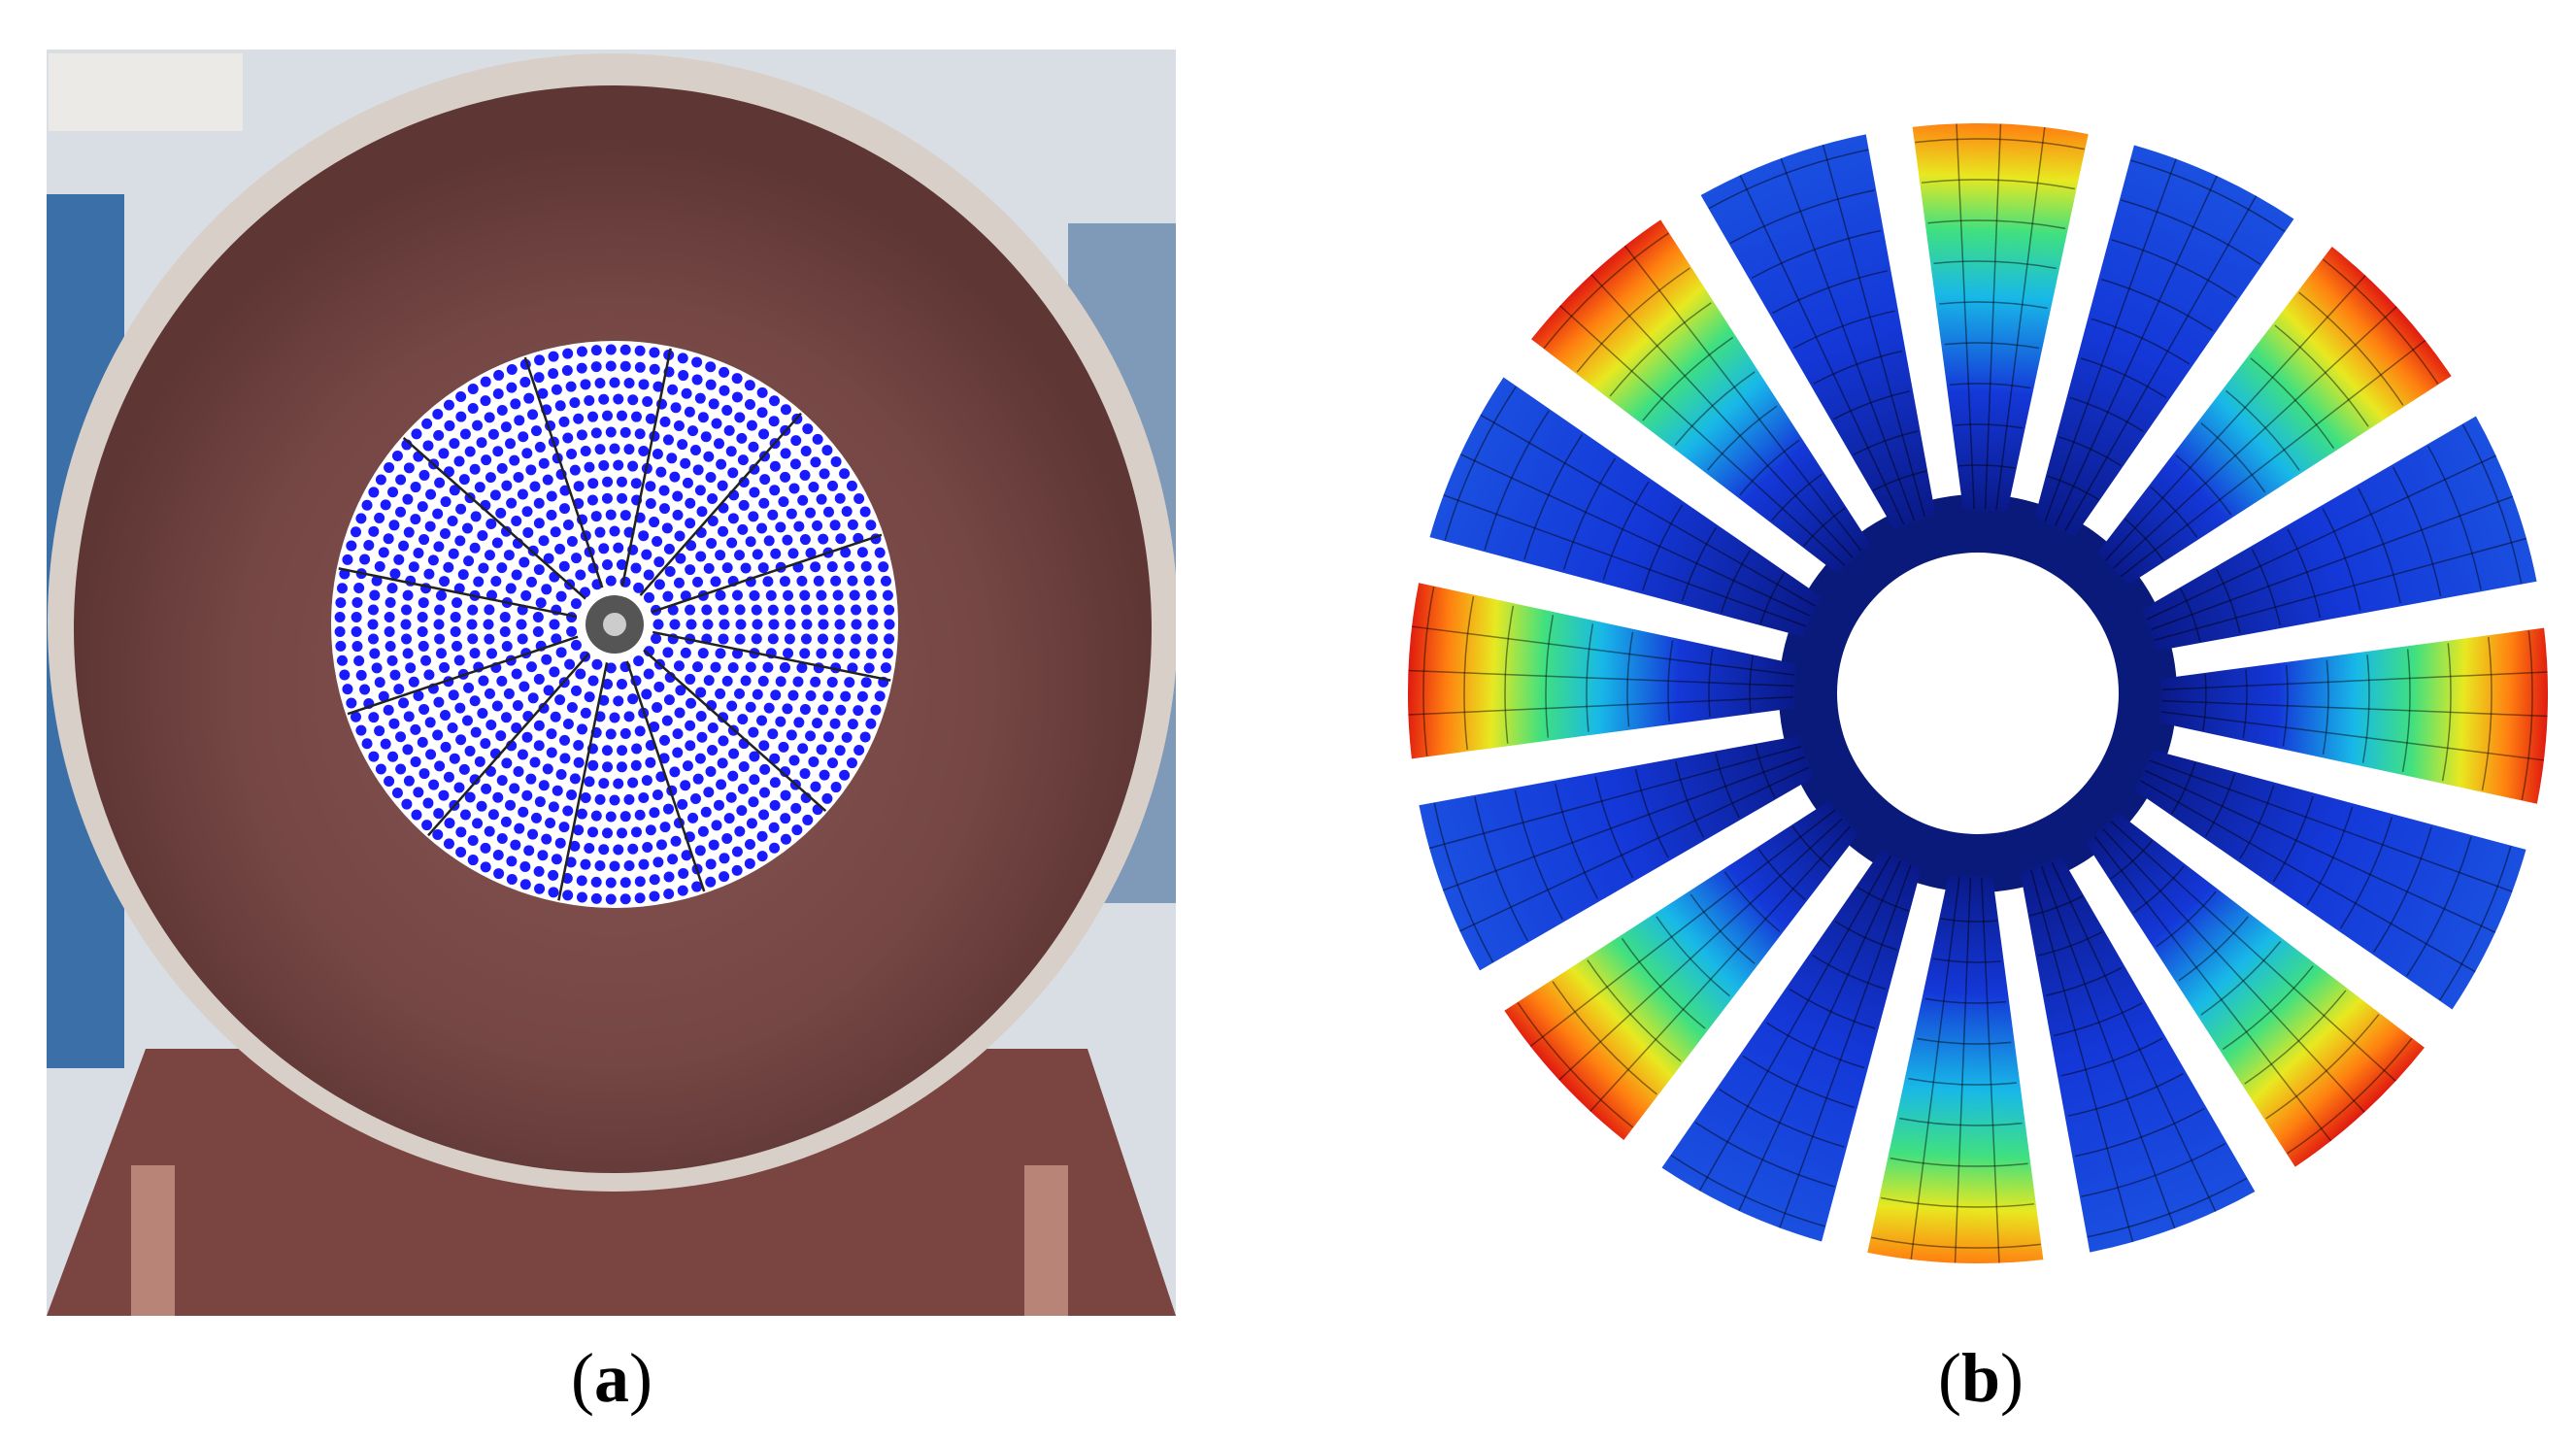 The image size is (2576, 1444). What do you see at coordinates (2354, 715) in the screenshot?
I see `blade-surface` at bounding box center [2354, 715].